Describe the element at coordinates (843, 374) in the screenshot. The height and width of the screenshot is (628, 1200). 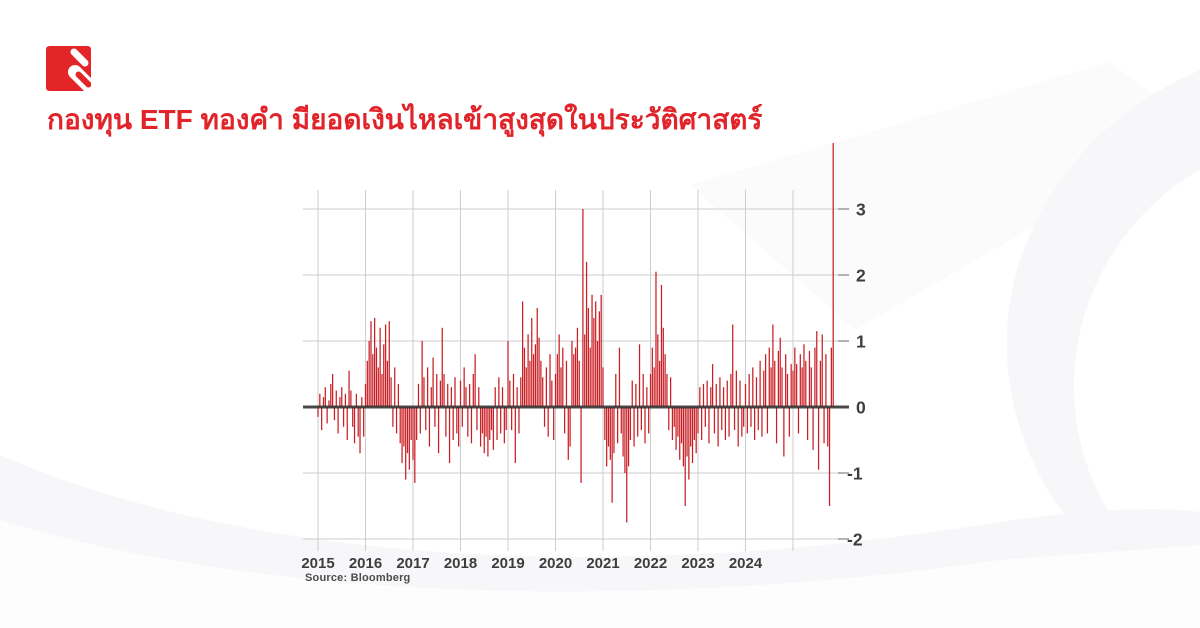
I see `y-axis-ticks` at that location.